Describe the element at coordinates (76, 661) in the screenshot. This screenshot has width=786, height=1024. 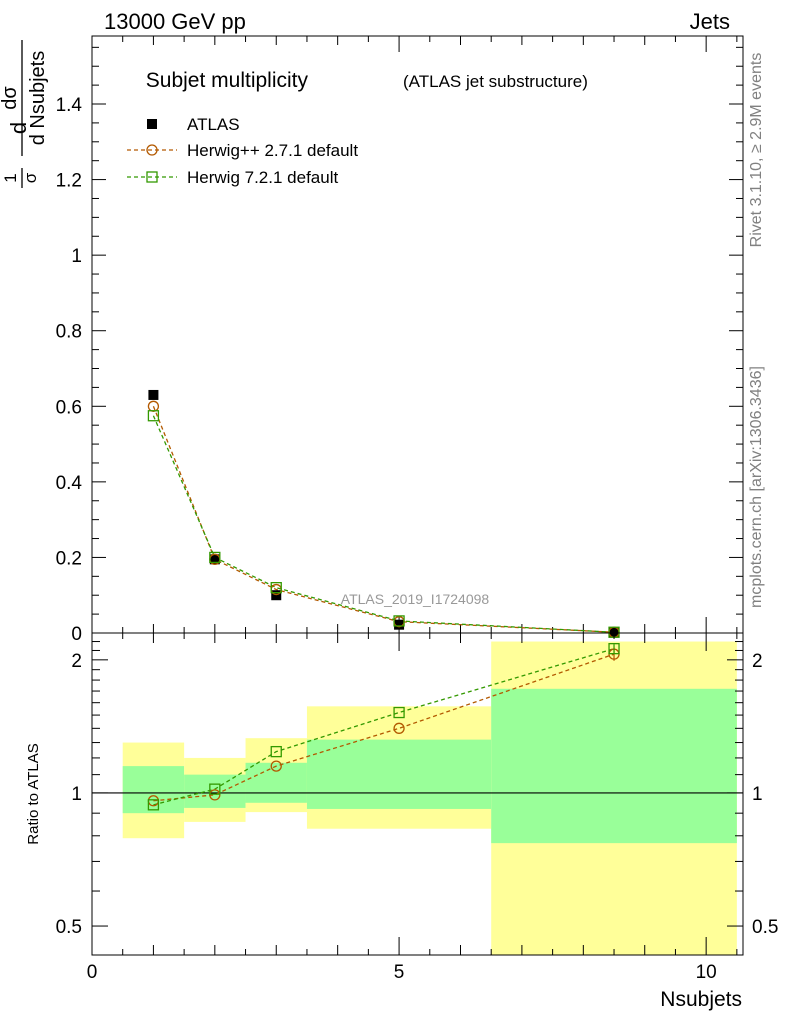
I see `ratio-y-tick-label-left: 2` at that location.